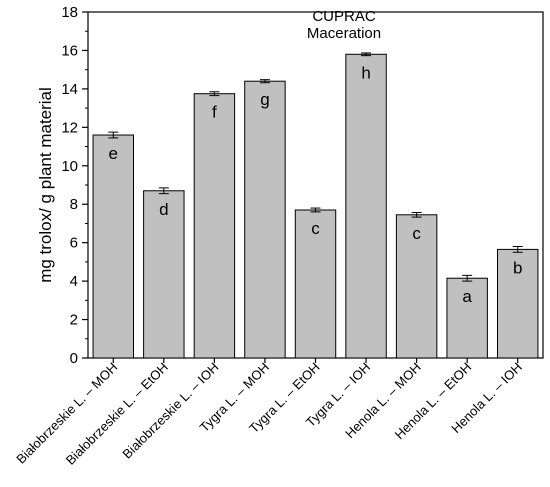 The image size is (550, 487). What do you see at coordinates (344, 33) in the screenshot?
I see `chart-subtitle: Maceration` at bounding box center [344, 33].